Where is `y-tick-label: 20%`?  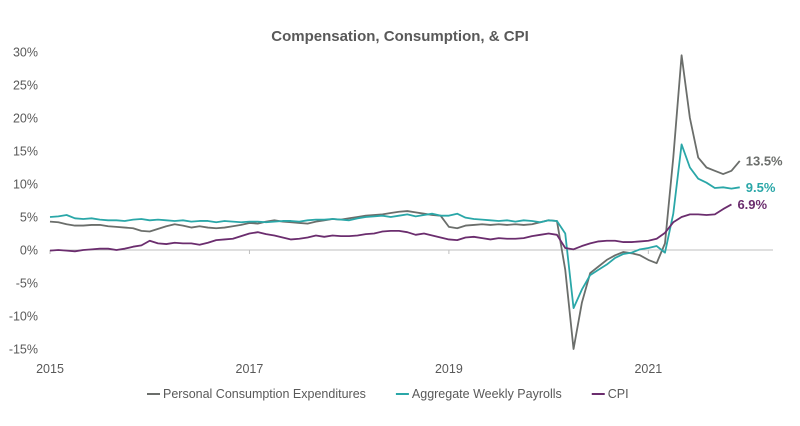
y-tick-label: 20% is located at coordinates (25, 119).